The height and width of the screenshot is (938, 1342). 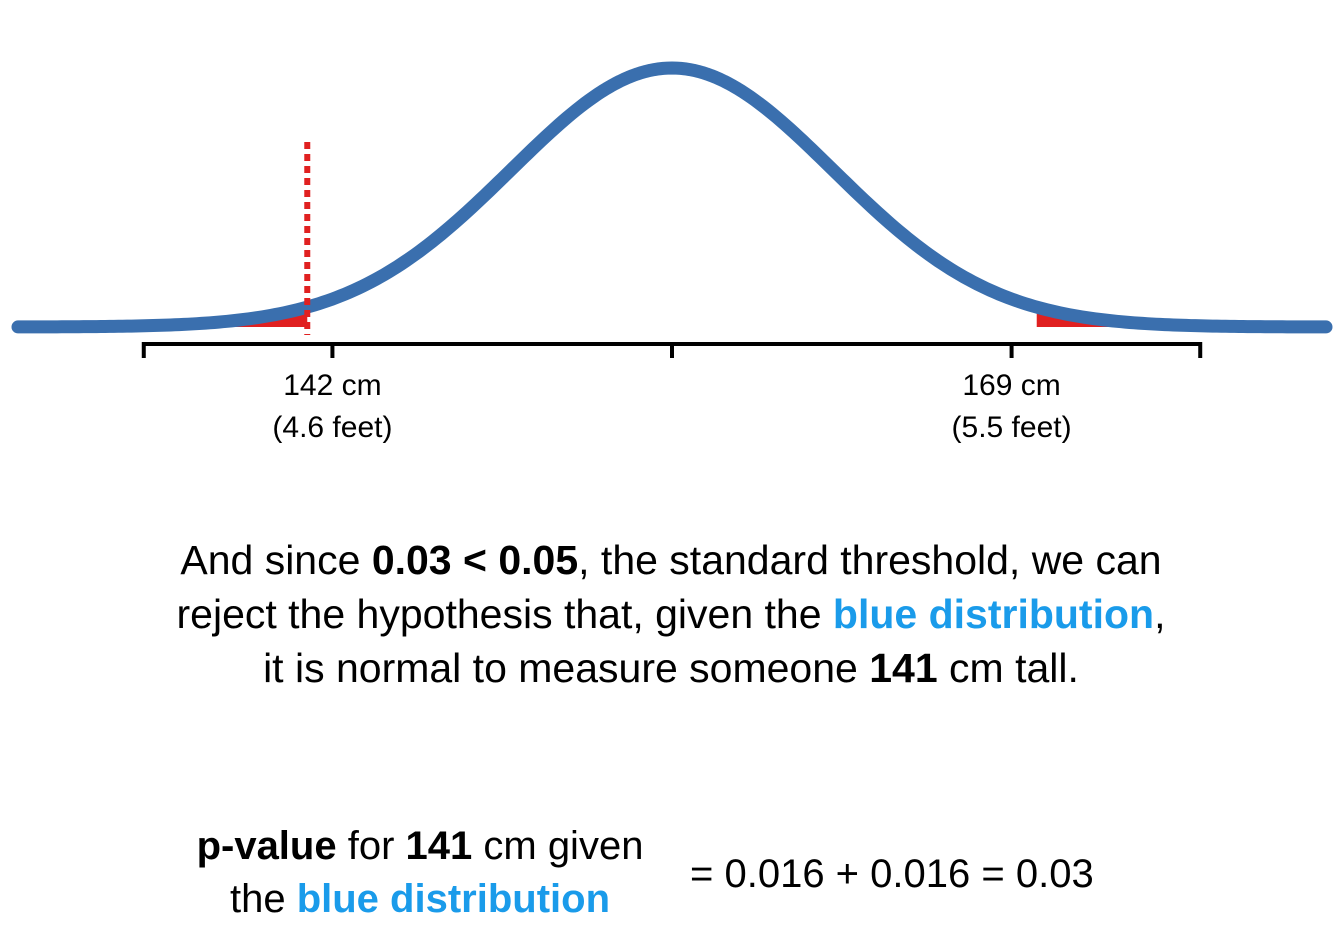 I want to click on blue-distribution-label: blue distribution, so click(x=993, y=614).